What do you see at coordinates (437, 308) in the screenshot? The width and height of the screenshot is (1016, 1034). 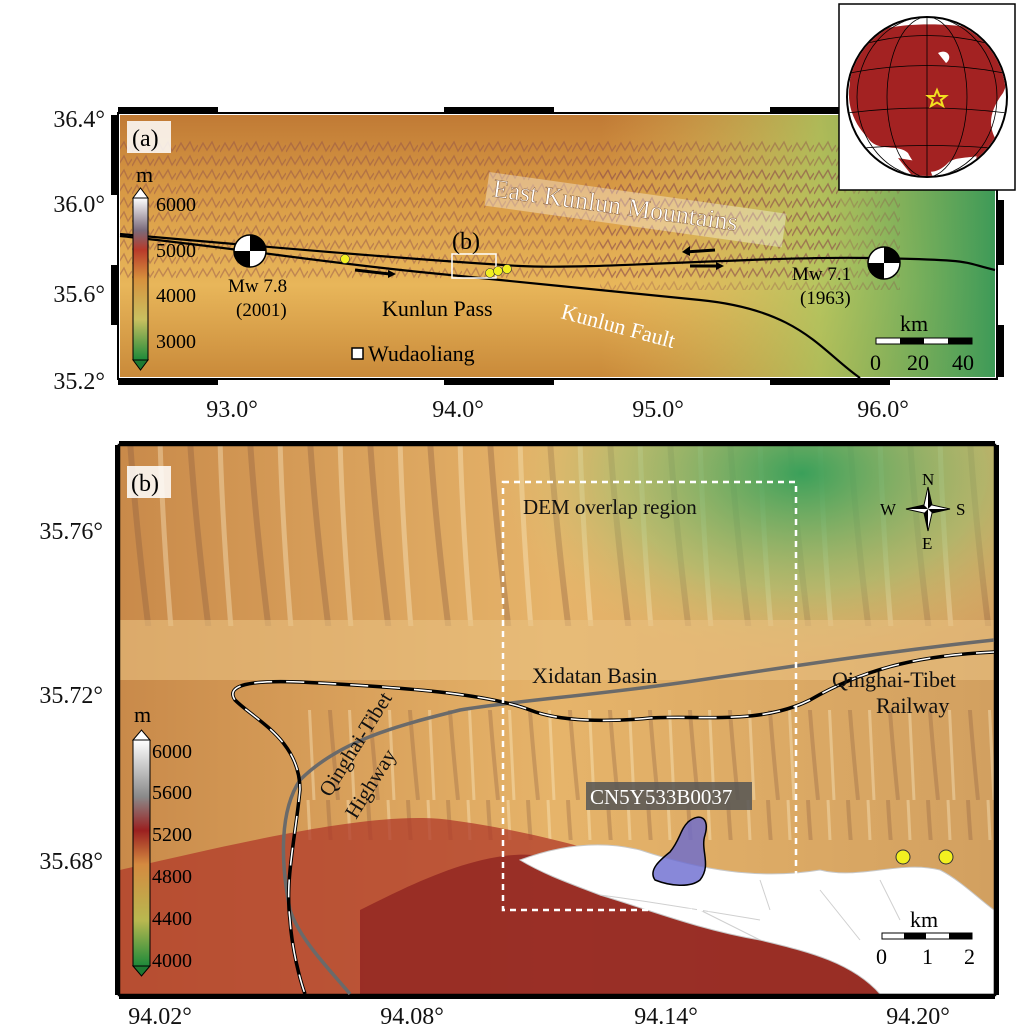 I see `kunlun-pass-label: Kunlun Pass` at bounding box center [437, 308].